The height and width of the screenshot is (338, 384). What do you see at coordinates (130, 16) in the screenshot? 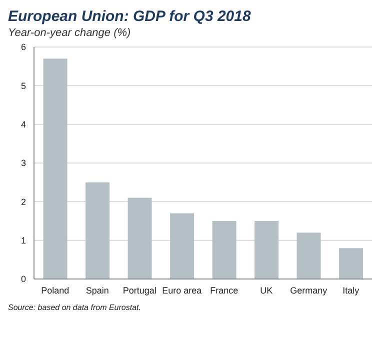
I see `chart-title: European Union: GDP for Q3 2018` at bounding box center [130, 16].